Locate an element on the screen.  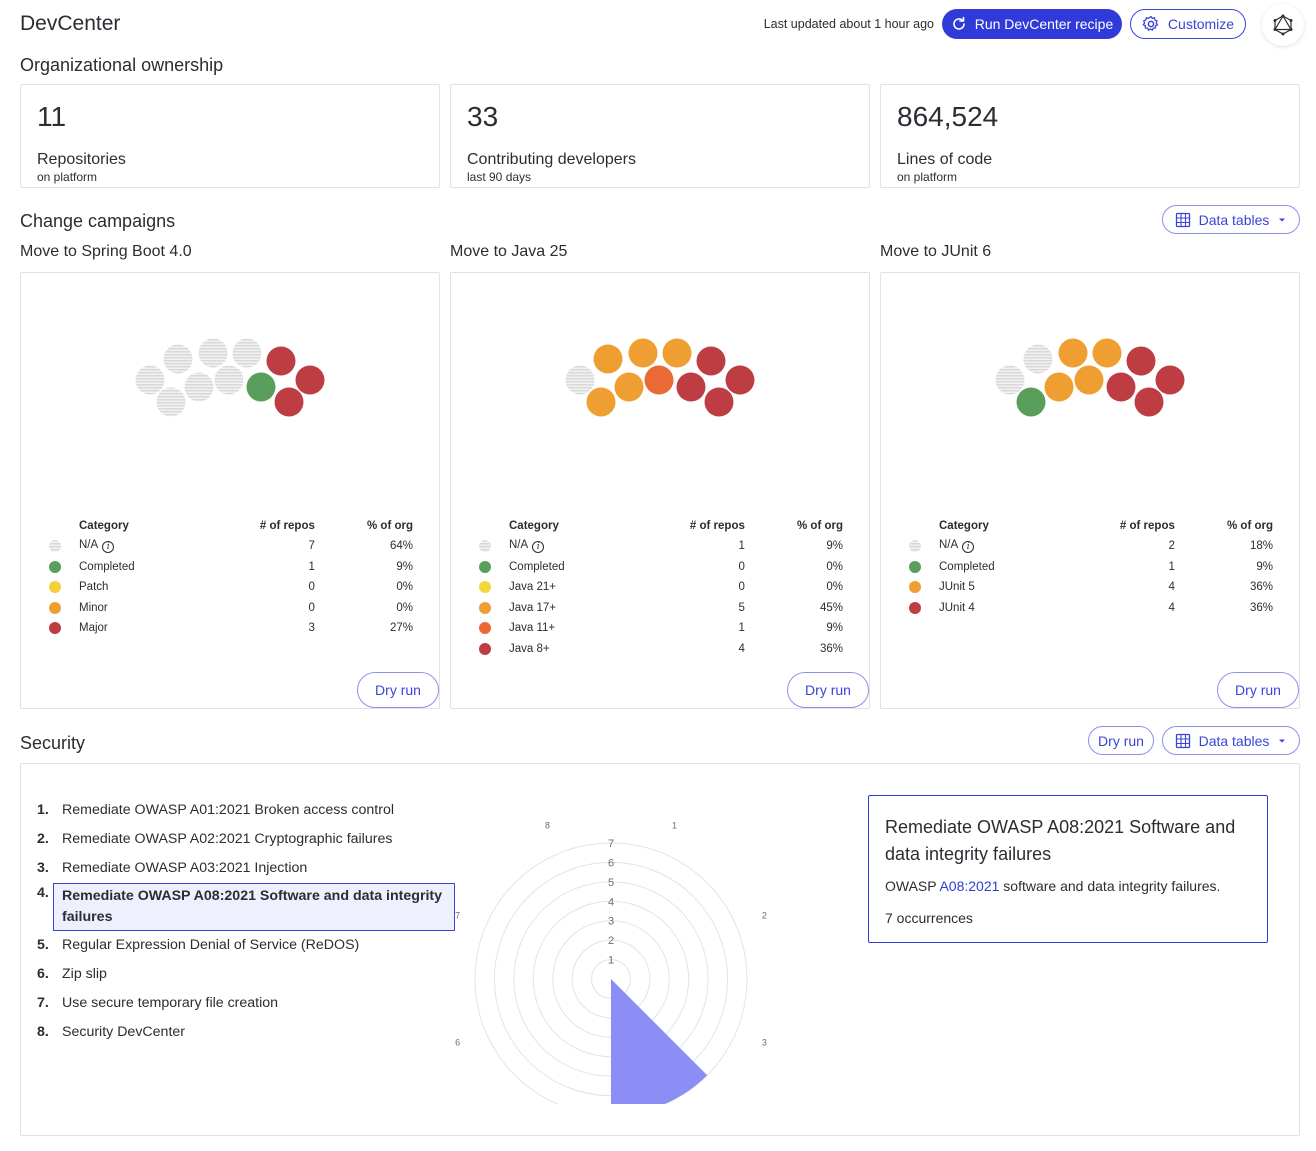
legend-repos: 3 is located at coordinates (311, 628).